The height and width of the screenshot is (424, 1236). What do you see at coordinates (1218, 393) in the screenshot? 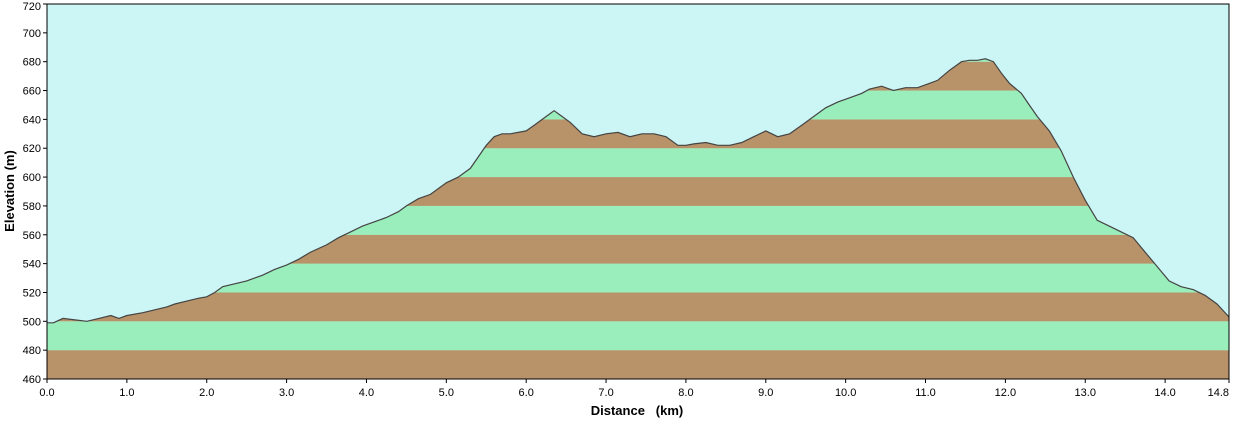
I see `x-tick-label: 14.8` at bounding box center [1218, 393].